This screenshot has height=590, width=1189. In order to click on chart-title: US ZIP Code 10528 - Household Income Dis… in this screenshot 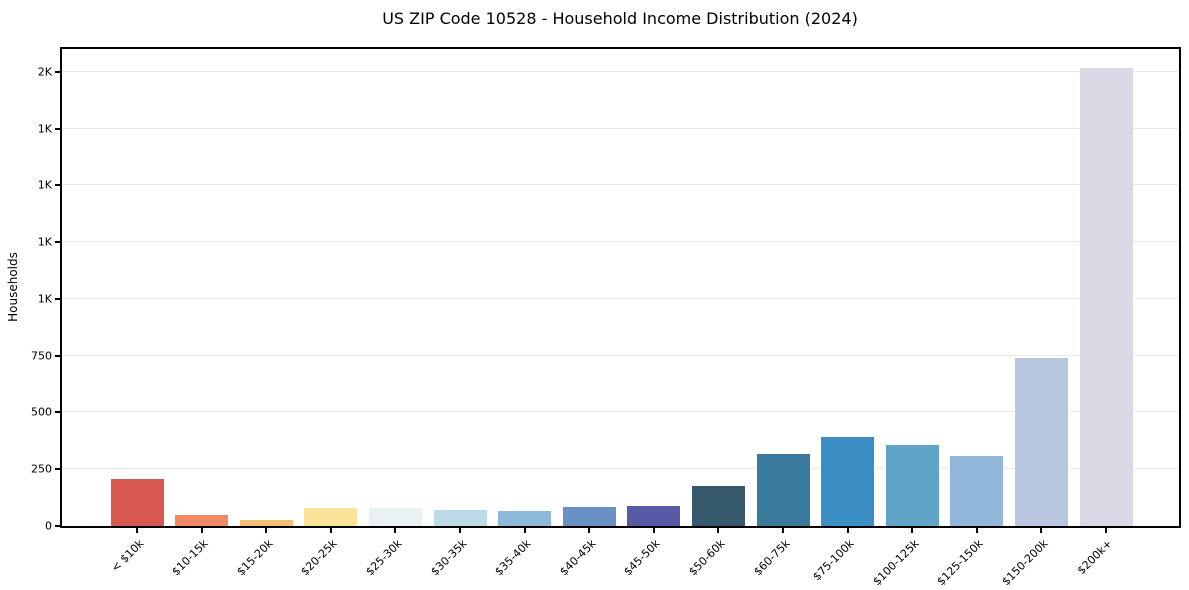, I will do `click(620, 18)`.